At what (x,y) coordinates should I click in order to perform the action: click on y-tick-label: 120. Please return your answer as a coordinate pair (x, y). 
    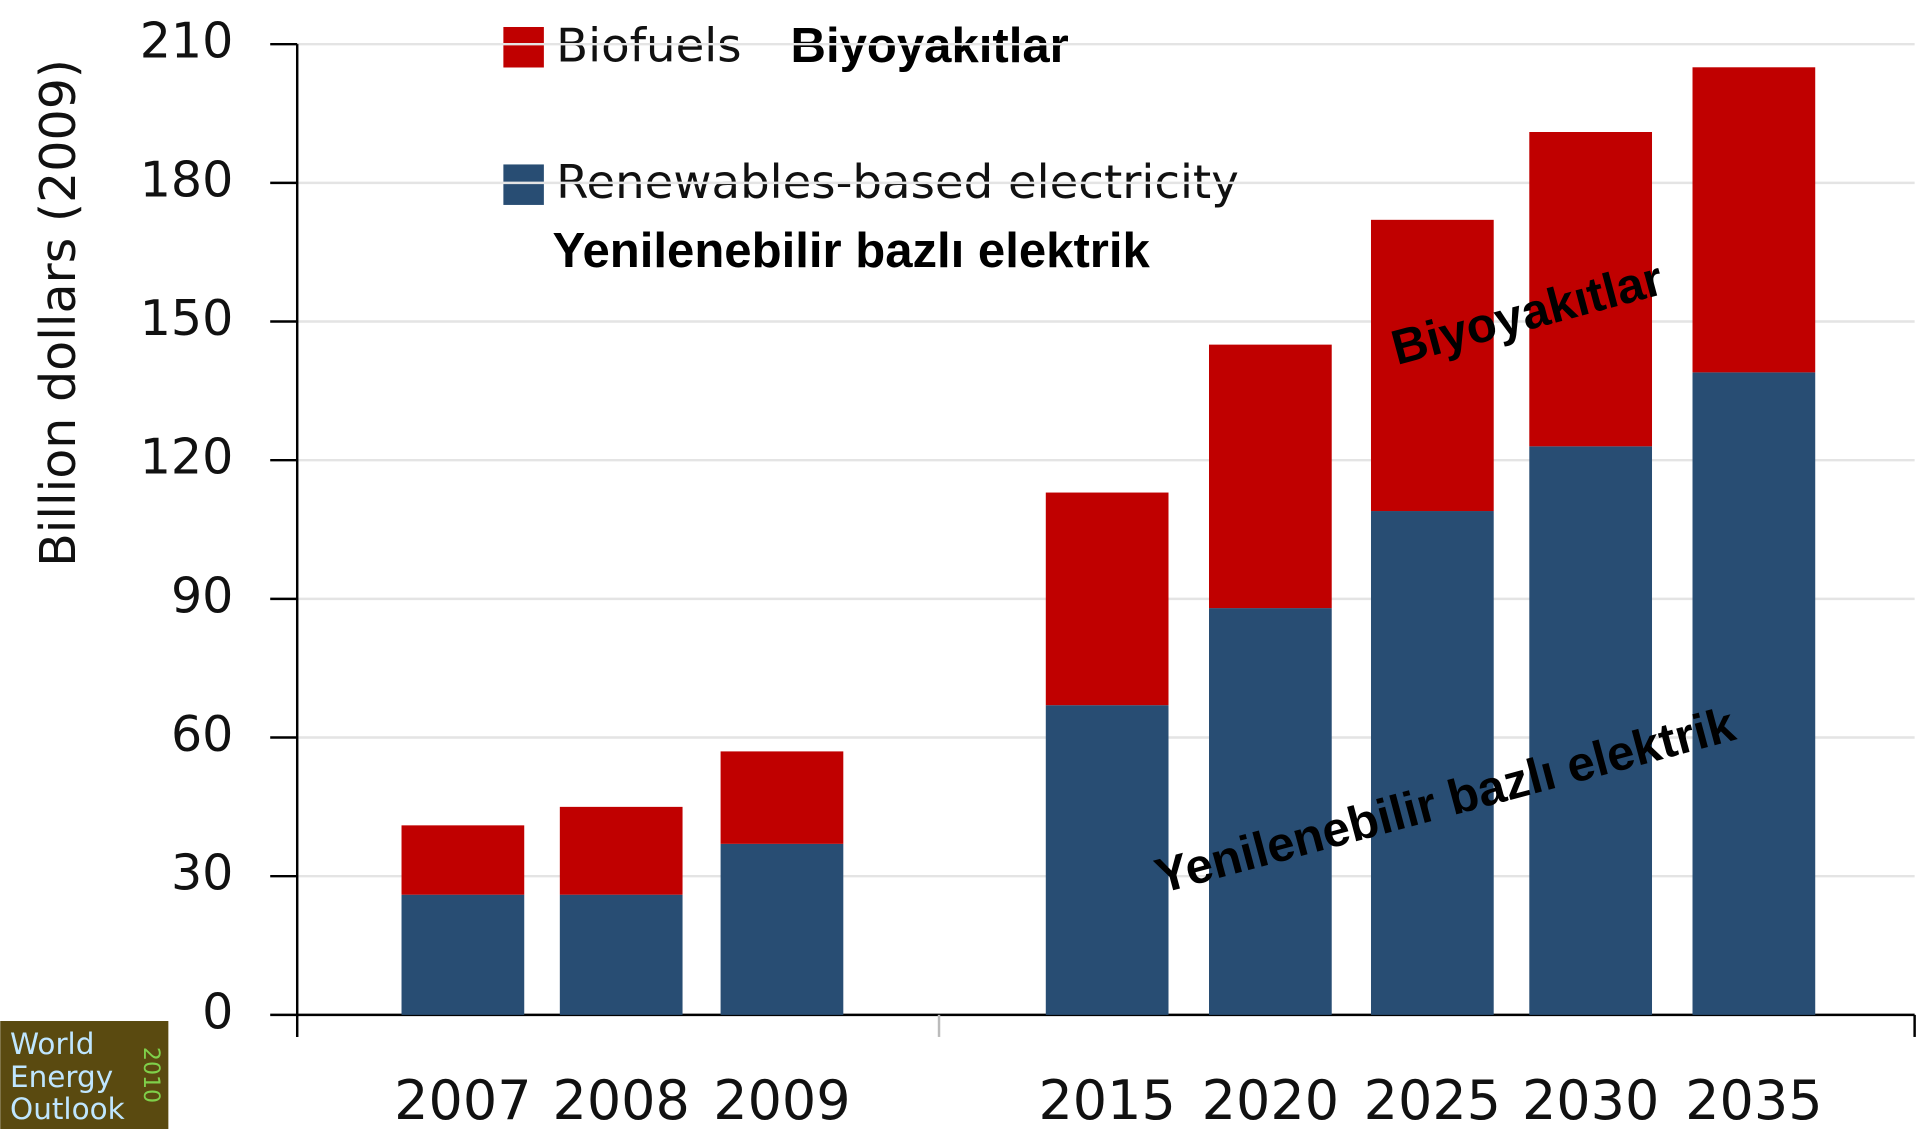
    Looking at the image, I should click on (187, 457).